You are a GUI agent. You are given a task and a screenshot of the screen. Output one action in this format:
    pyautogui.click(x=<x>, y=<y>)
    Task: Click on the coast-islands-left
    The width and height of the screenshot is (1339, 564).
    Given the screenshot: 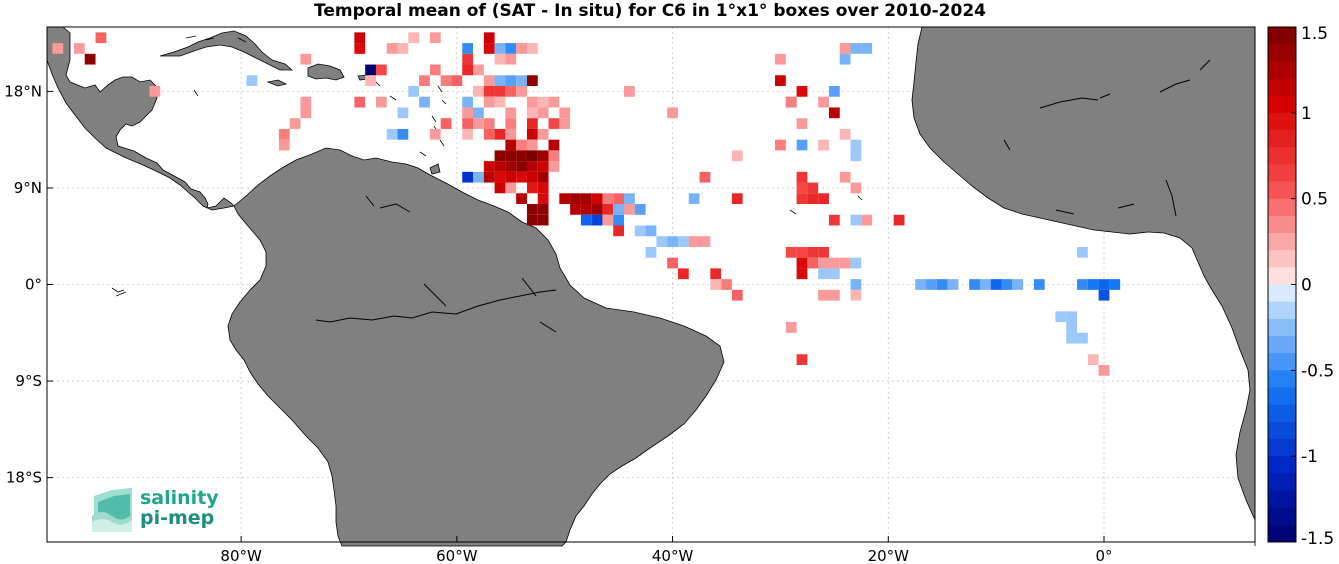 What is the action you would take?
    pyautogui.click(x=179, y=166)
    